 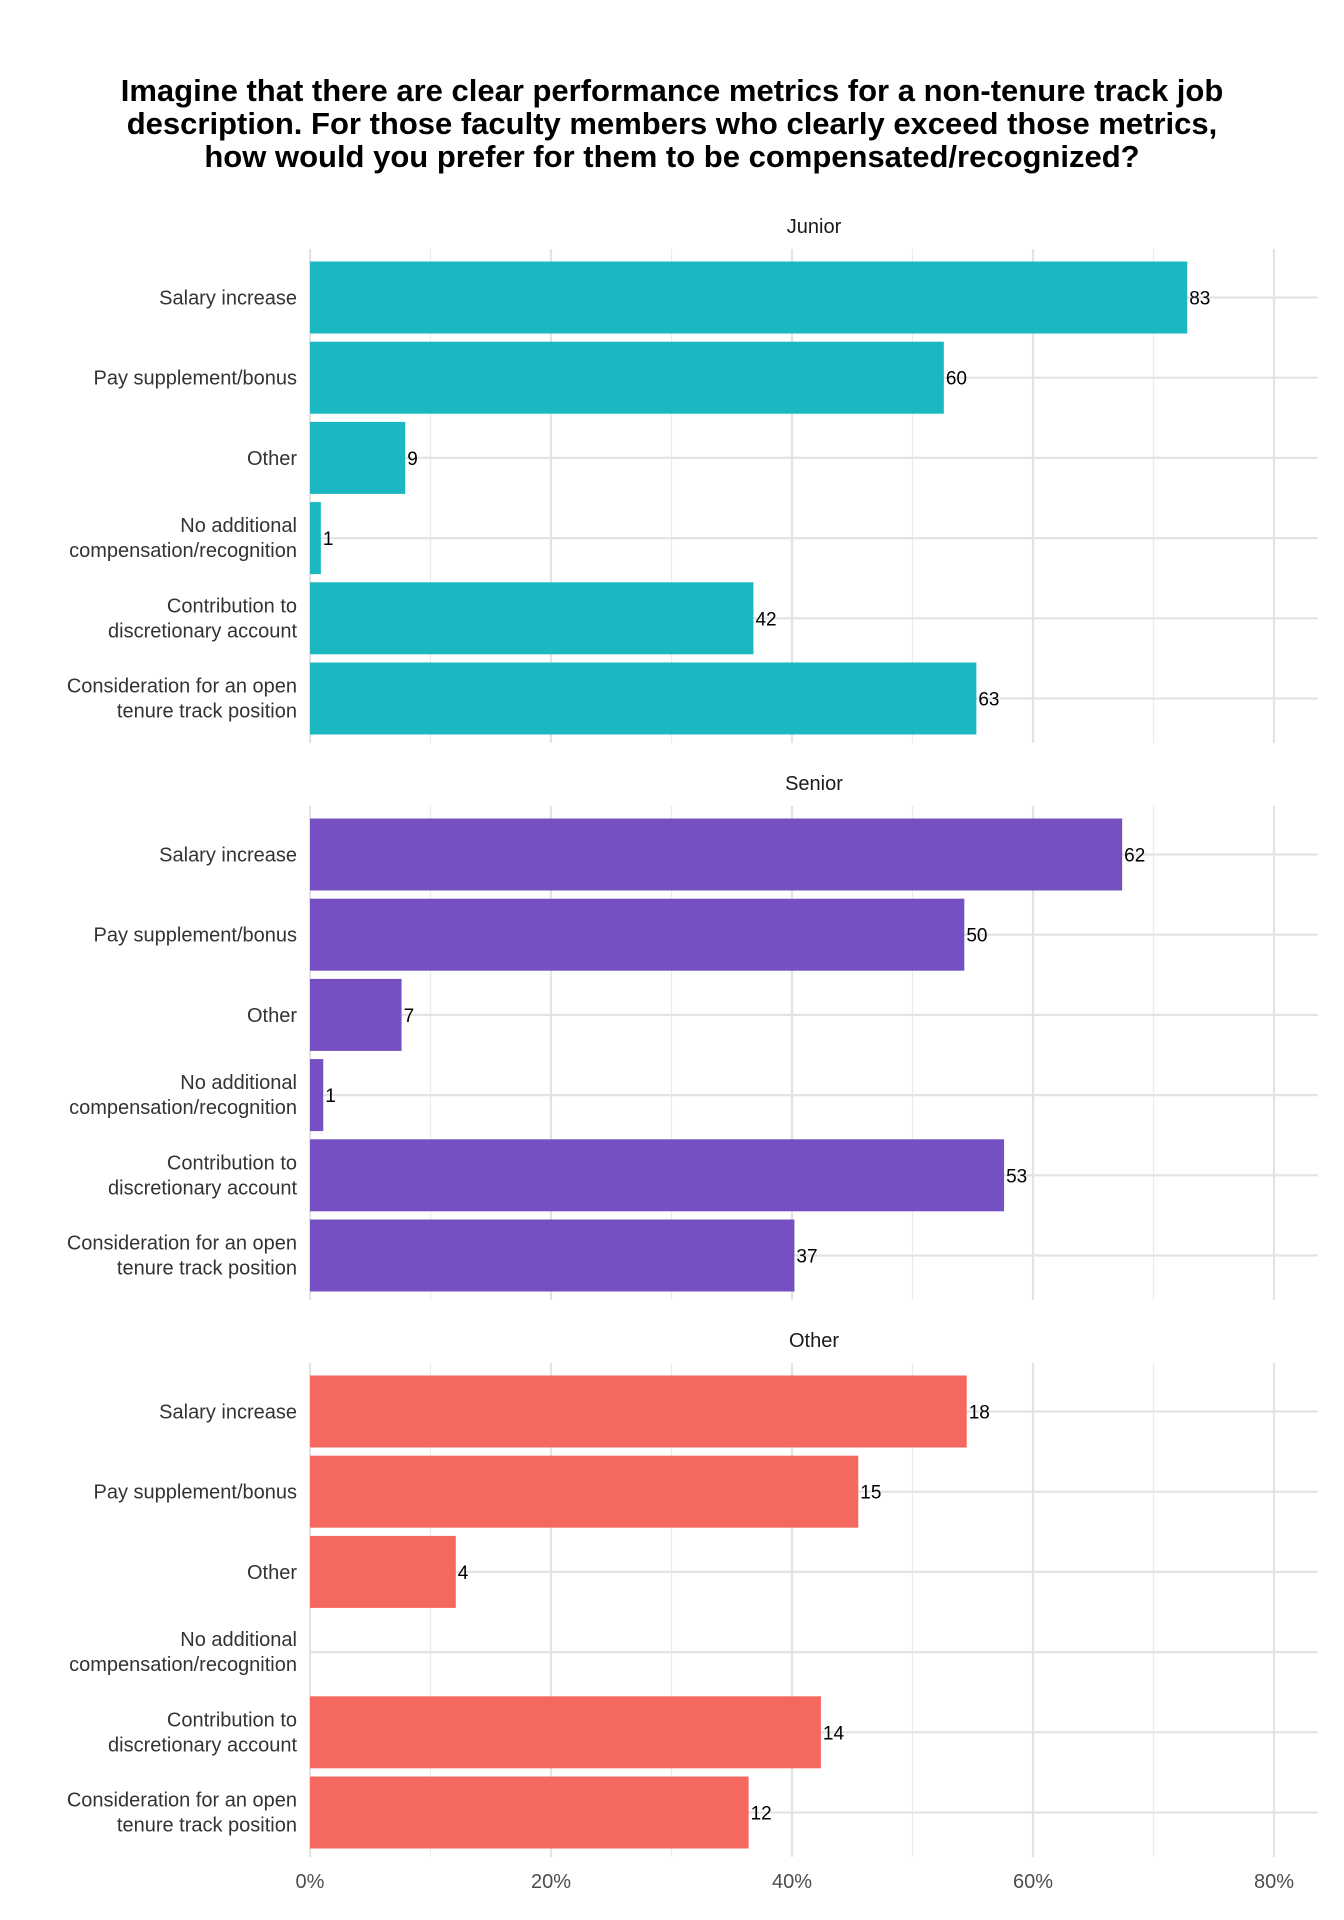 I want to click on x-tick-label: 40%, so click(x=792, y=1882).